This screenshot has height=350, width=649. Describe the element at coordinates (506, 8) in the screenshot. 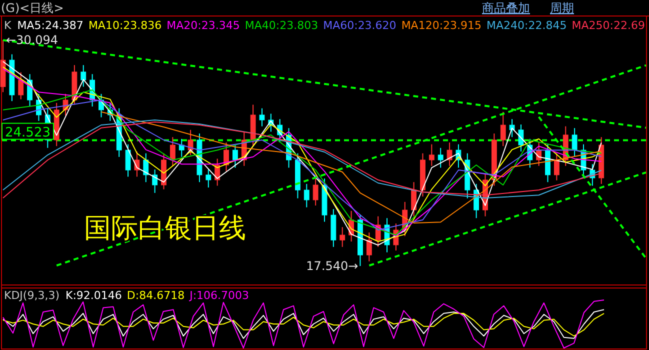

I see `annotation: 商品叠加` at that location.